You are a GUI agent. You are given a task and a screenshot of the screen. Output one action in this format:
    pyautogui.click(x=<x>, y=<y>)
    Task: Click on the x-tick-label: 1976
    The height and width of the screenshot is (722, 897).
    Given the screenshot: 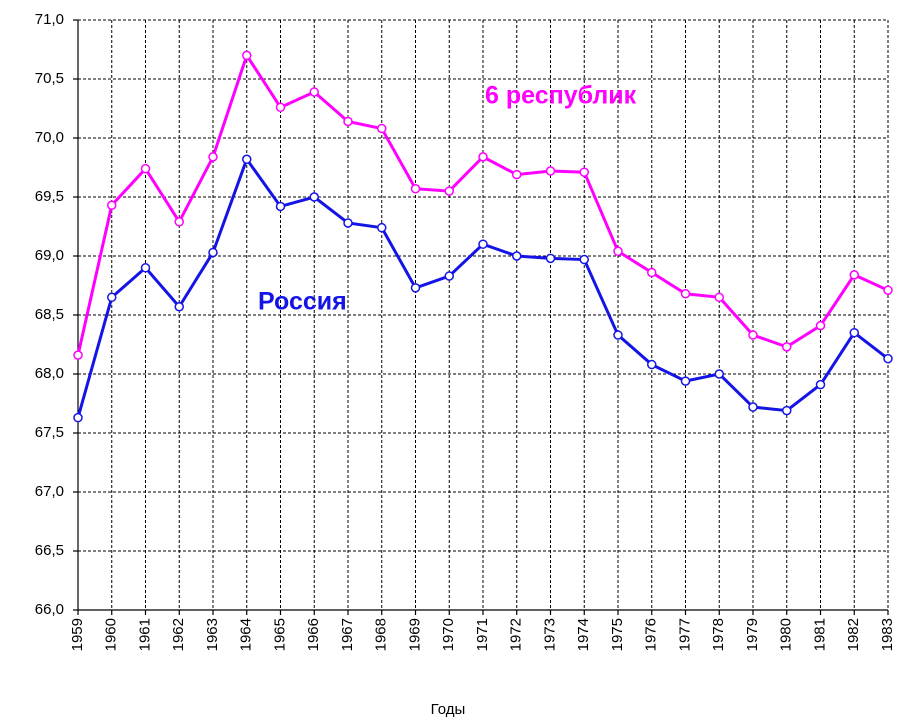 What is the action you would take?
    pyautogui.click(x=651, y=634)
    